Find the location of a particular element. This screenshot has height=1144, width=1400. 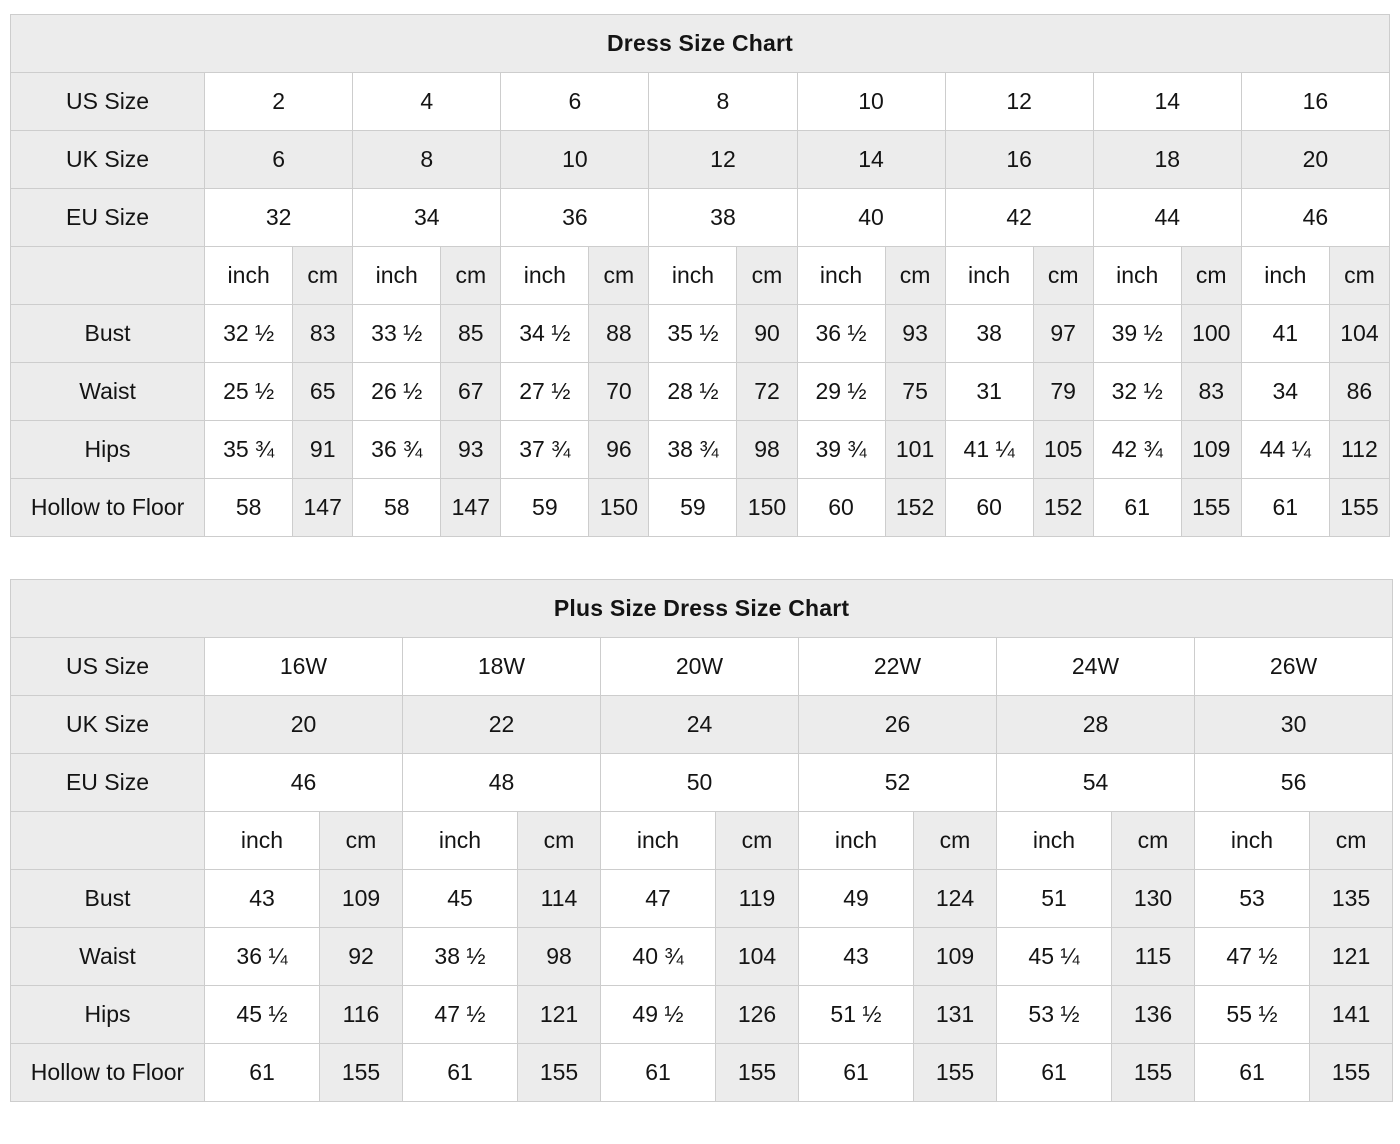

measurement-cm-cell: 109 is located at coordinates (955, 956).